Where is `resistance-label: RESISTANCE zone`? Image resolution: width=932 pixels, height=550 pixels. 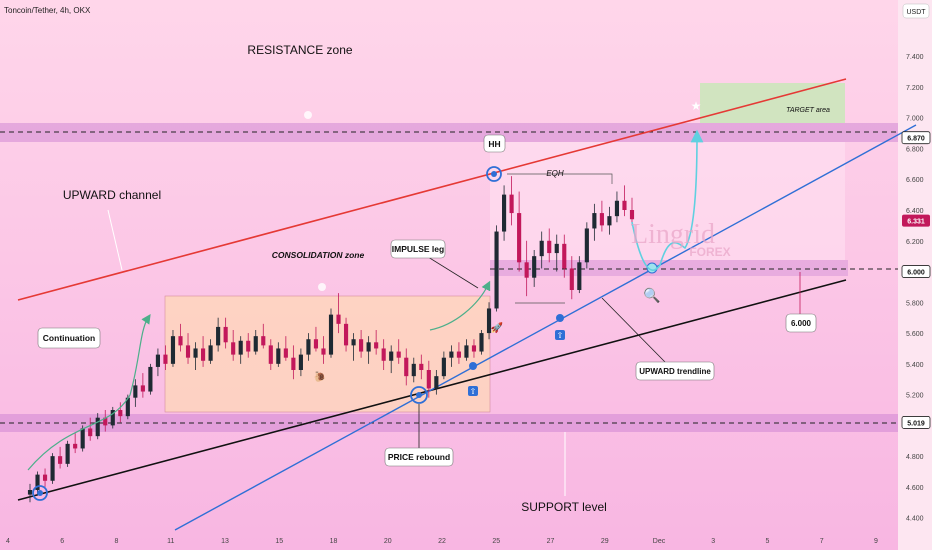 resistance-label: RESISTANCE zone is located at coordinates (299, 50).